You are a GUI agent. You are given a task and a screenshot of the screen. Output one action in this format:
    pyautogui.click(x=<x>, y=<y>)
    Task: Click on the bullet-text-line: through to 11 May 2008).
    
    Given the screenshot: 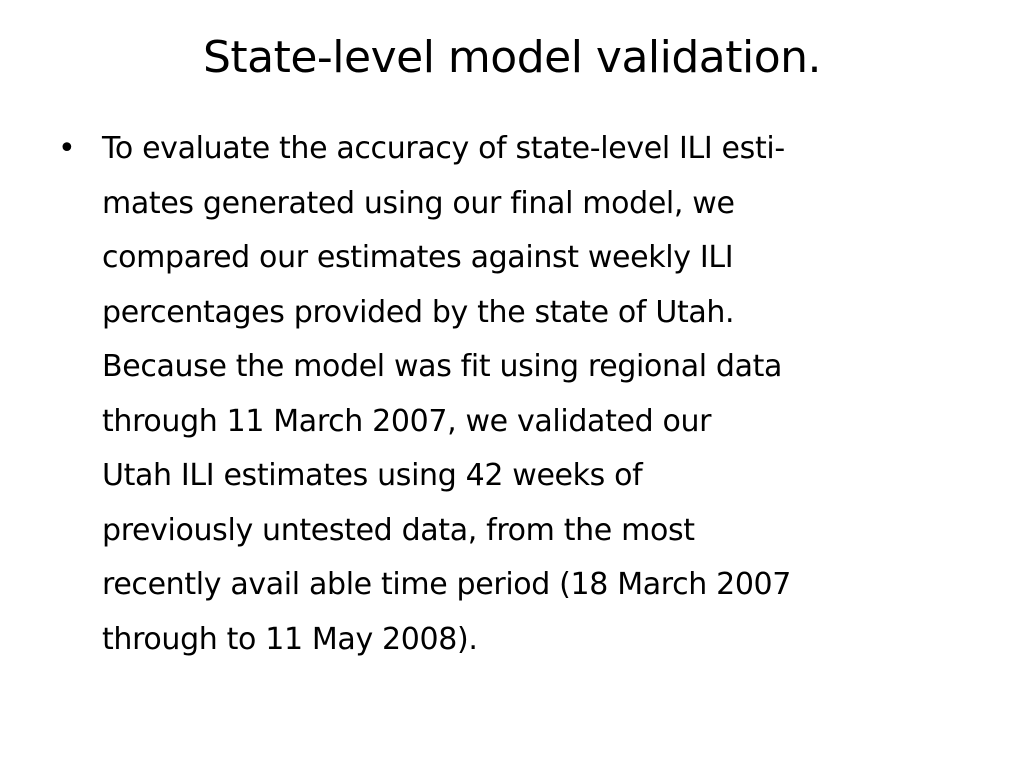 What is the action you would take?
    pyautogui.click(x=290, y=639)
    